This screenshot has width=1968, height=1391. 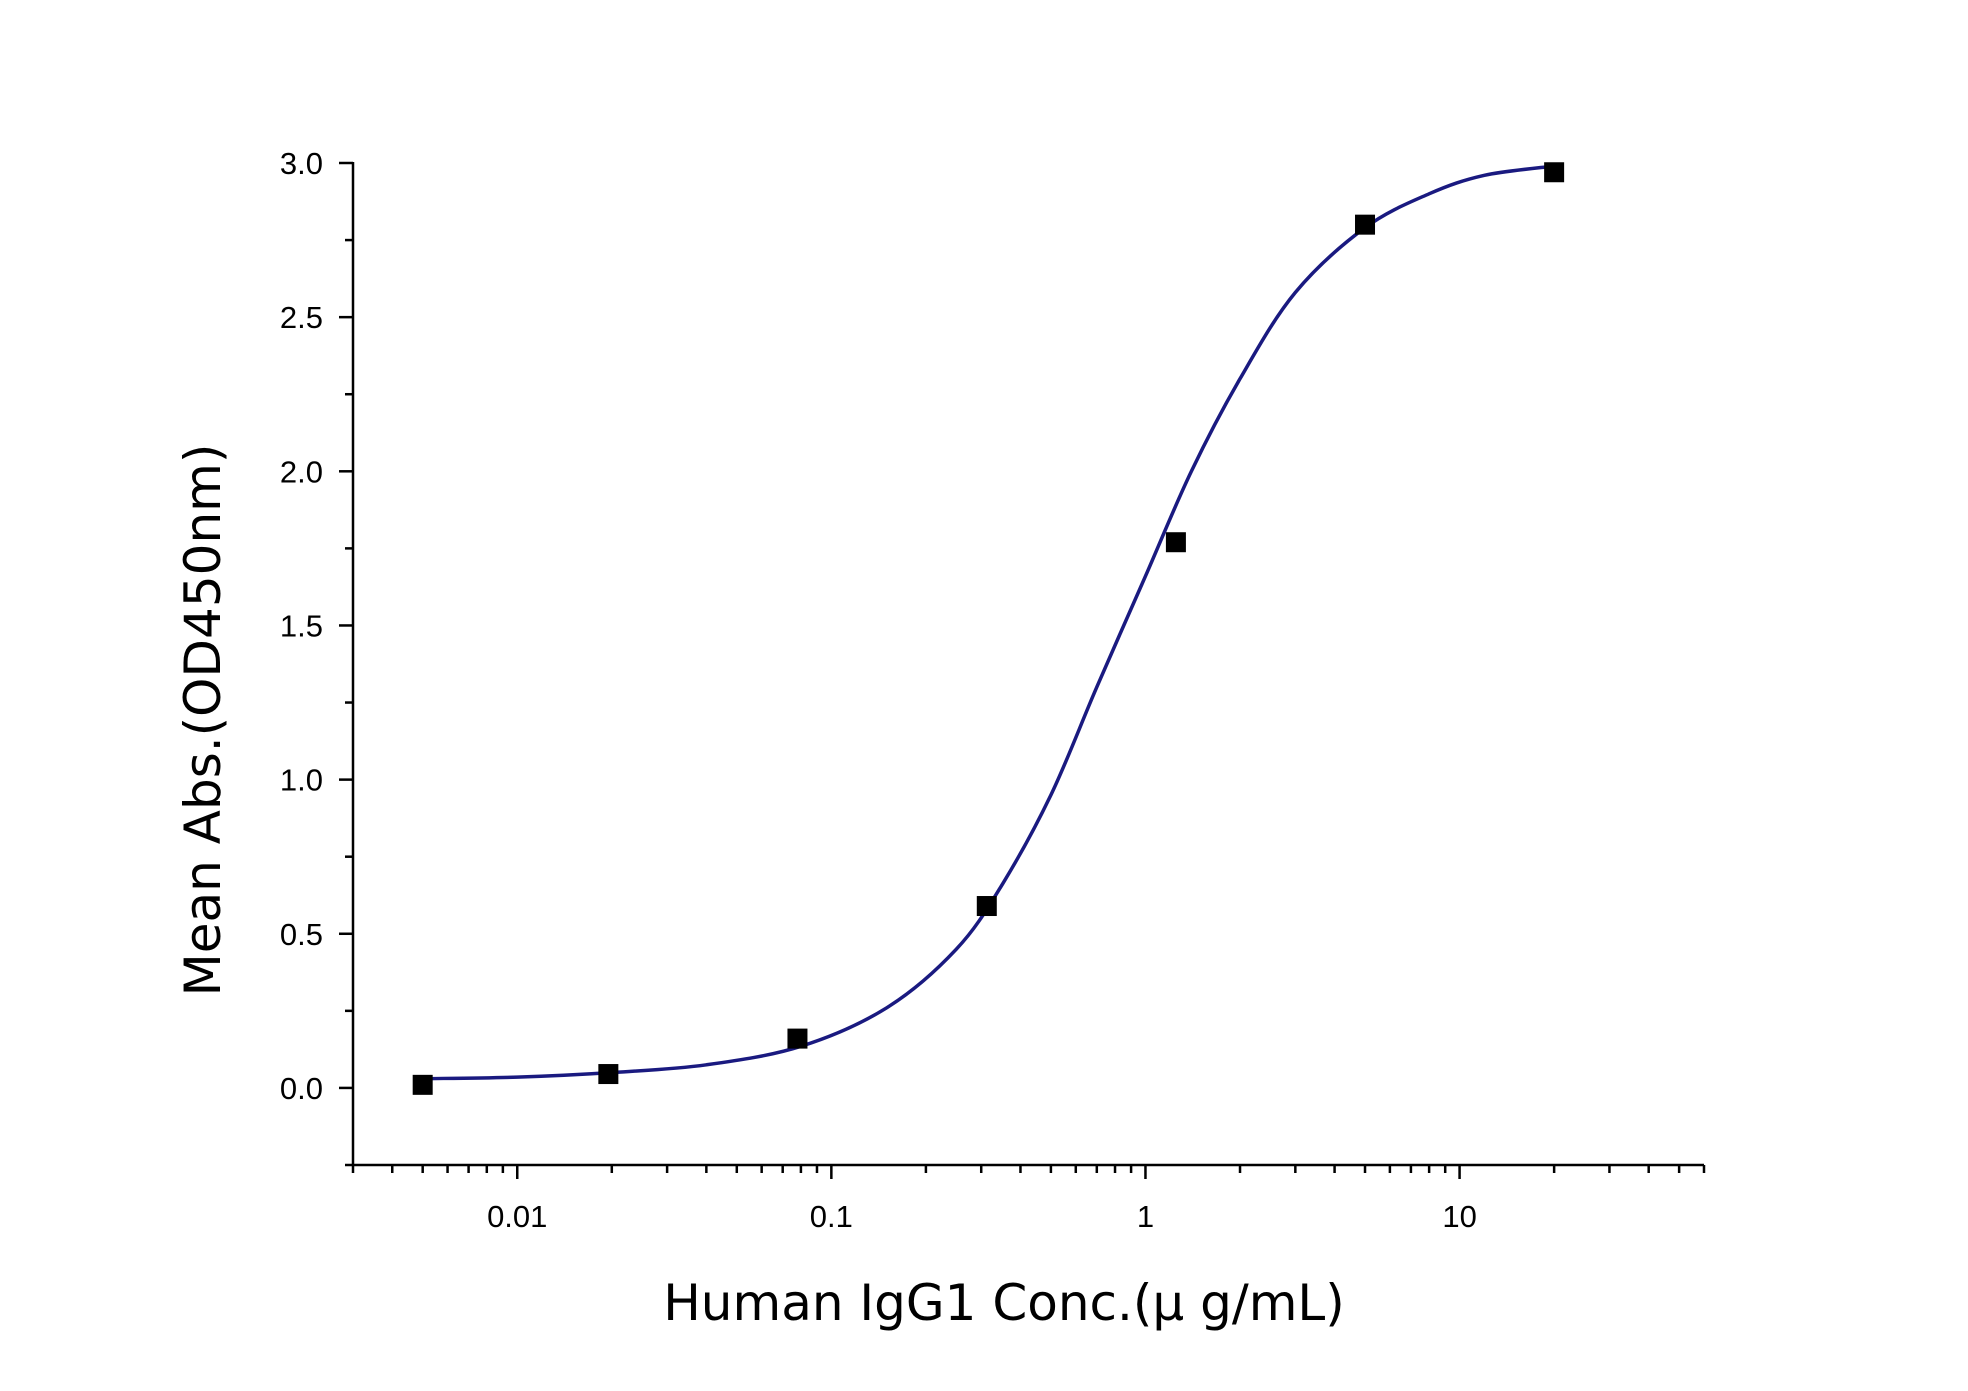 What do you see at coordinates (831, 1216) in the screenshot?
I see `x-tick-label: 0.1` at bounding box center [831, 1216].